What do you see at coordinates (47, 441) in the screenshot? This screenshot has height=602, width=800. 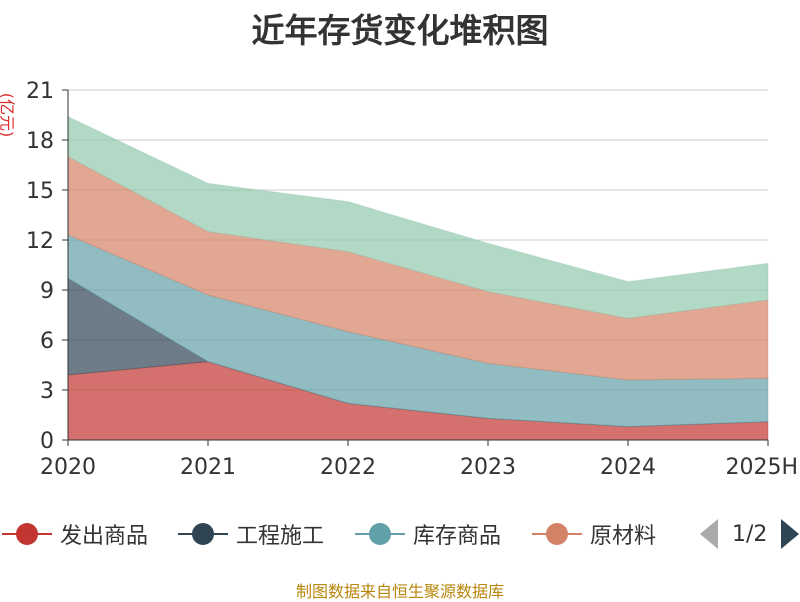 I see `y-tick-label: 0` at bounding box center [47, 441].